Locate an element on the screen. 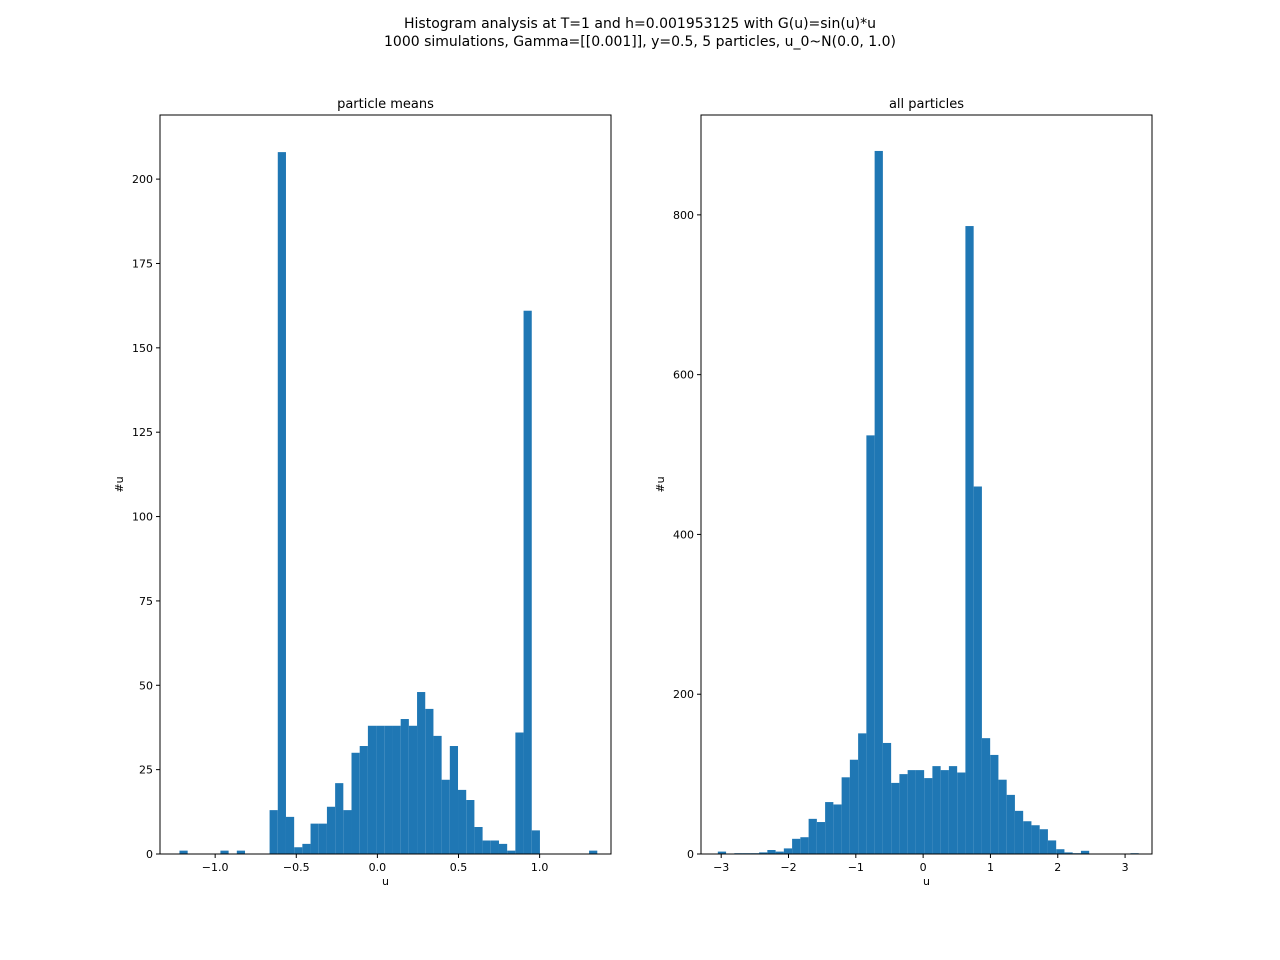  chart1-ytick-label: 50 is located at coordinates (146, 685).